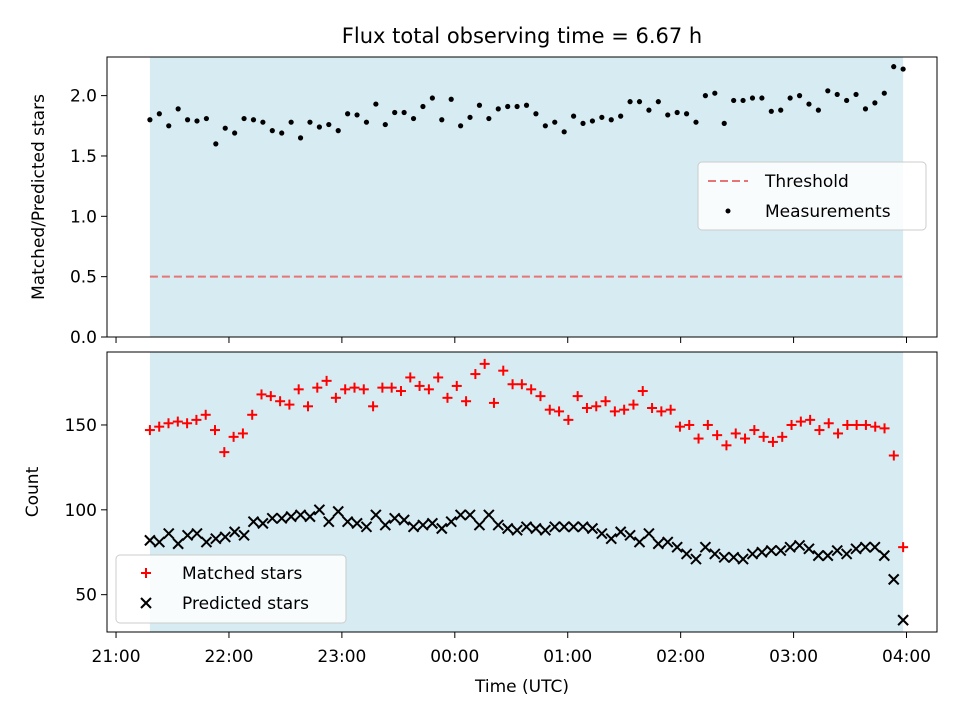  Describe the element at coordinates (231, 589) in the screenshot. I see `count-legend: Matched stars Predicted stars` at that location.